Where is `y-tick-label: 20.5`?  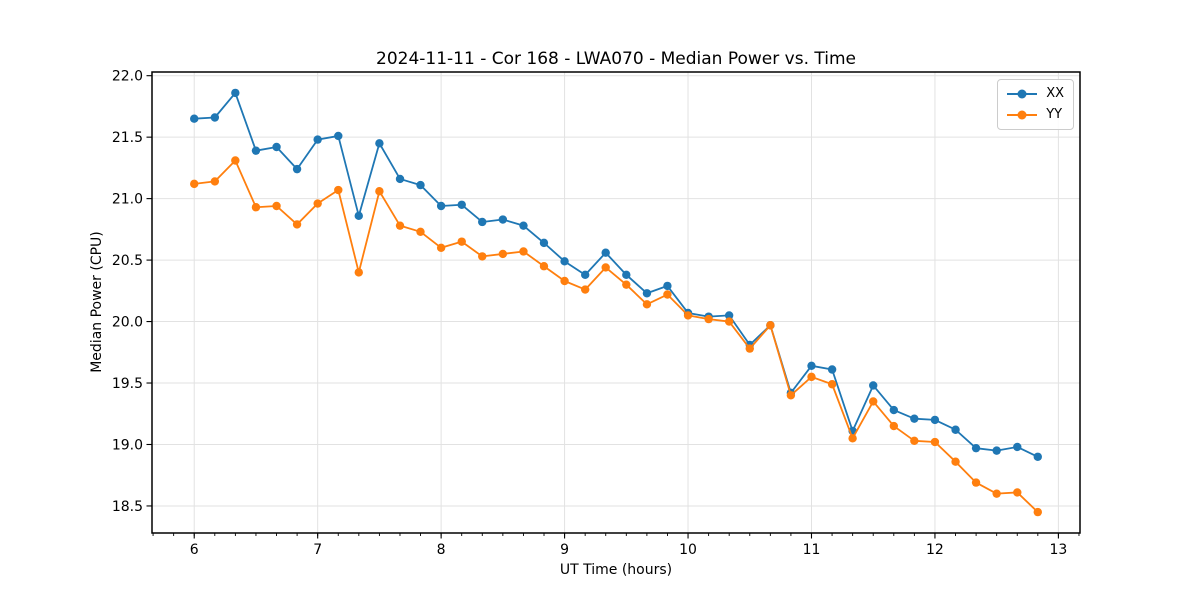 y-tick-label: 20.5 is located at coordinates (127, 261).